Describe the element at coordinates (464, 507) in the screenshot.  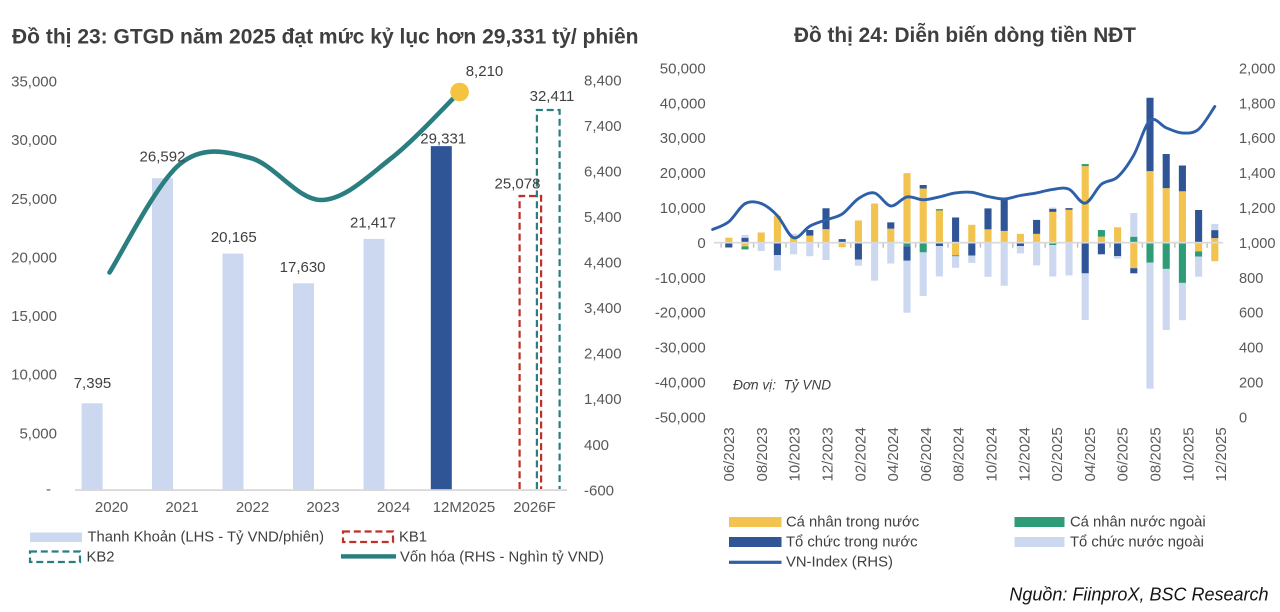
I see `svg-text: 12M2025` at that location.